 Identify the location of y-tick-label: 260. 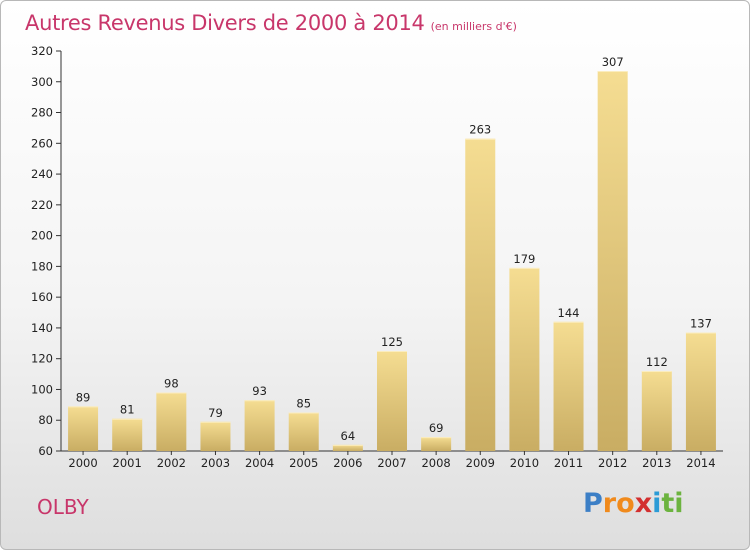
(42, 143).